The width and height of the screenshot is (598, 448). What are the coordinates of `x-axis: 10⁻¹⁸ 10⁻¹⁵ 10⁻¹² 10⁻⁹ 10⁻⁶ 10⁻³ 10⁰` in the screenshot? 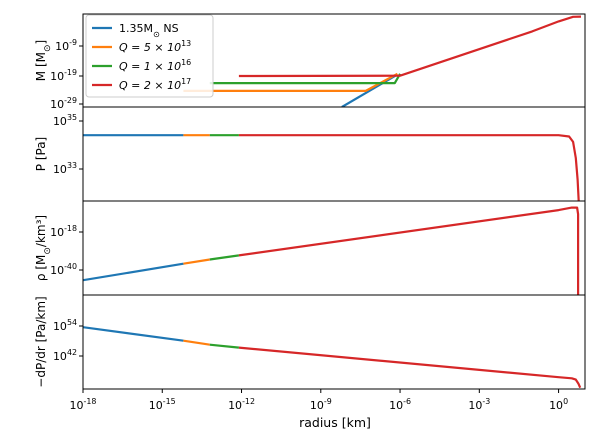 It's located at (319, 400).